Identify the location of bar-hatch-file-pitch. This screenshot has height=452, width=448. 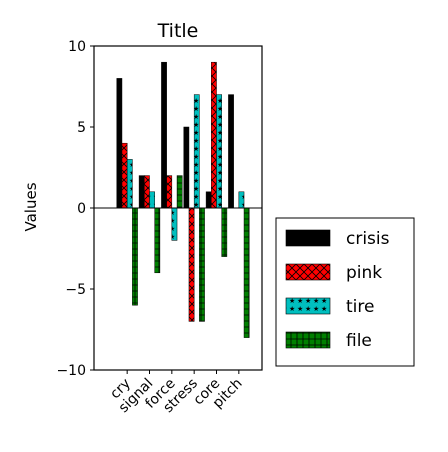
(247, 273).